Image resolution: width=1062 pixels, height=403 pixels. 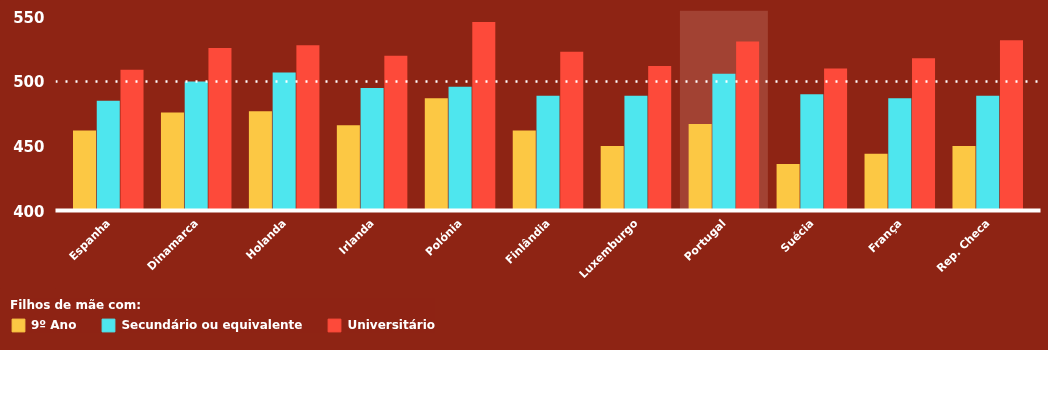 What do you see at coordinates (212, 325) in the screenshot?
I see `legend-label: Secundário ou equivalente` at bounding box center [212, 325].